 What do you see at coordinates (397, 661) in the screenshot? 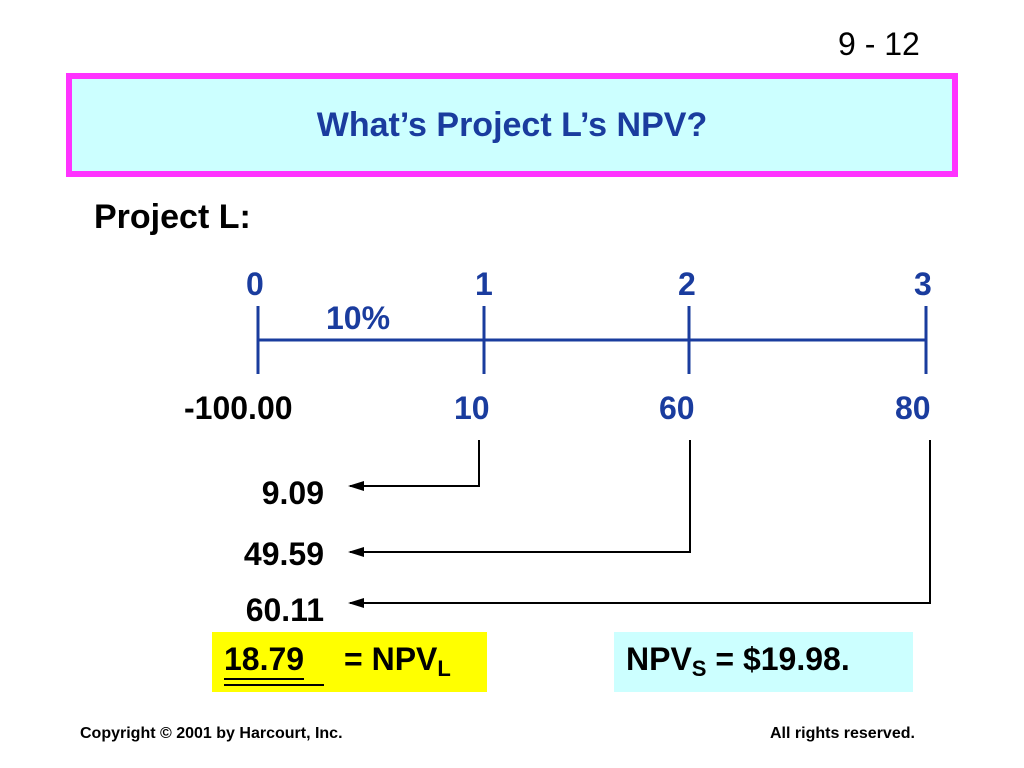
I see `npv-l-label: = NPVL` at bounding box center [397, 661].